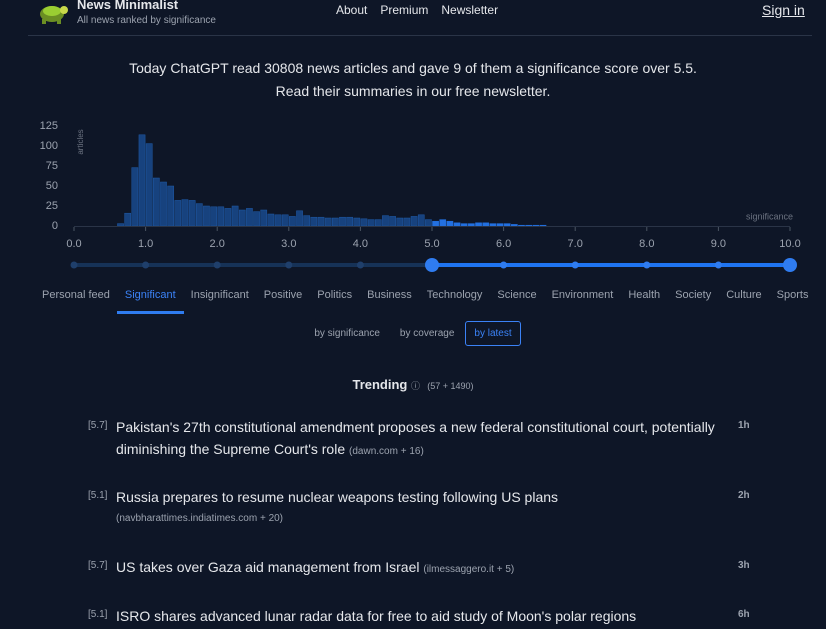 The image size is (826, 629). I want to click on y-axis-label: articles, so click(80, 141).